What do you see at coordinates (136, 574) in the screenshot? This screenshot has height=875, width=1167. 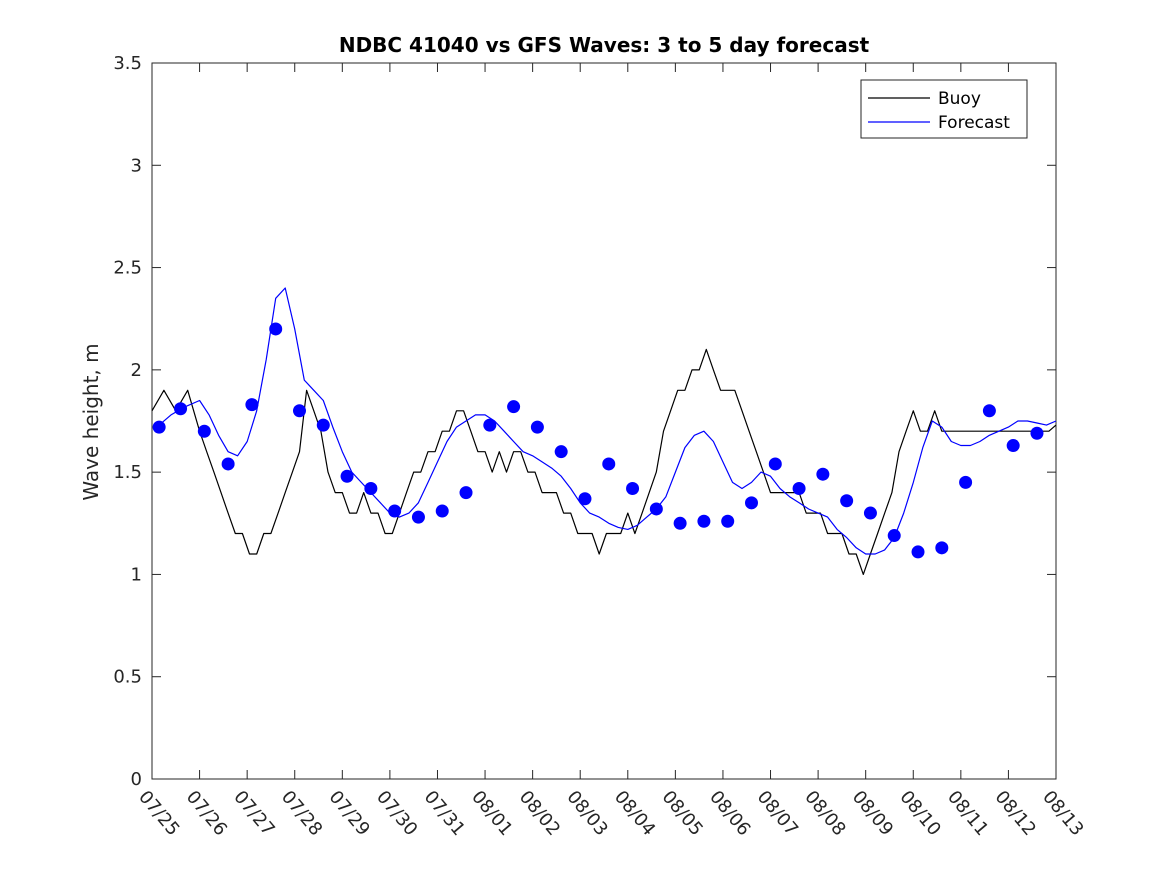 I see `y-tick-label: 1` at bounding box center [136, 574].